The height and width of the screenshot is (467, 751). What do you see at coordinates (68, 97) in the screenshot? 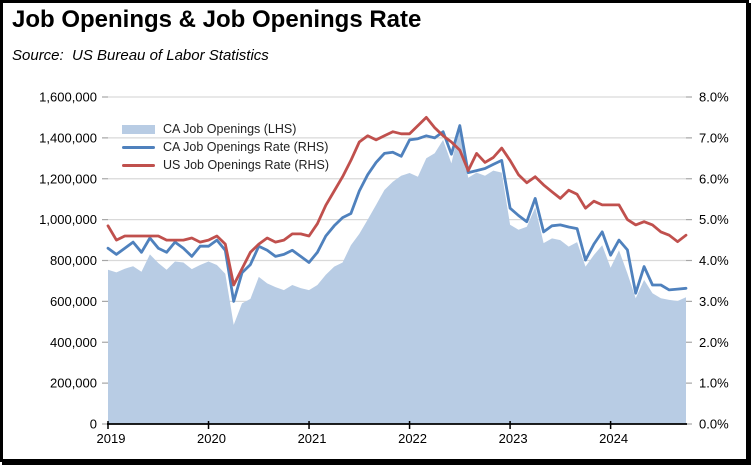
I see `left-axis-label: 1,600,000` at bounding box center [68, 97].